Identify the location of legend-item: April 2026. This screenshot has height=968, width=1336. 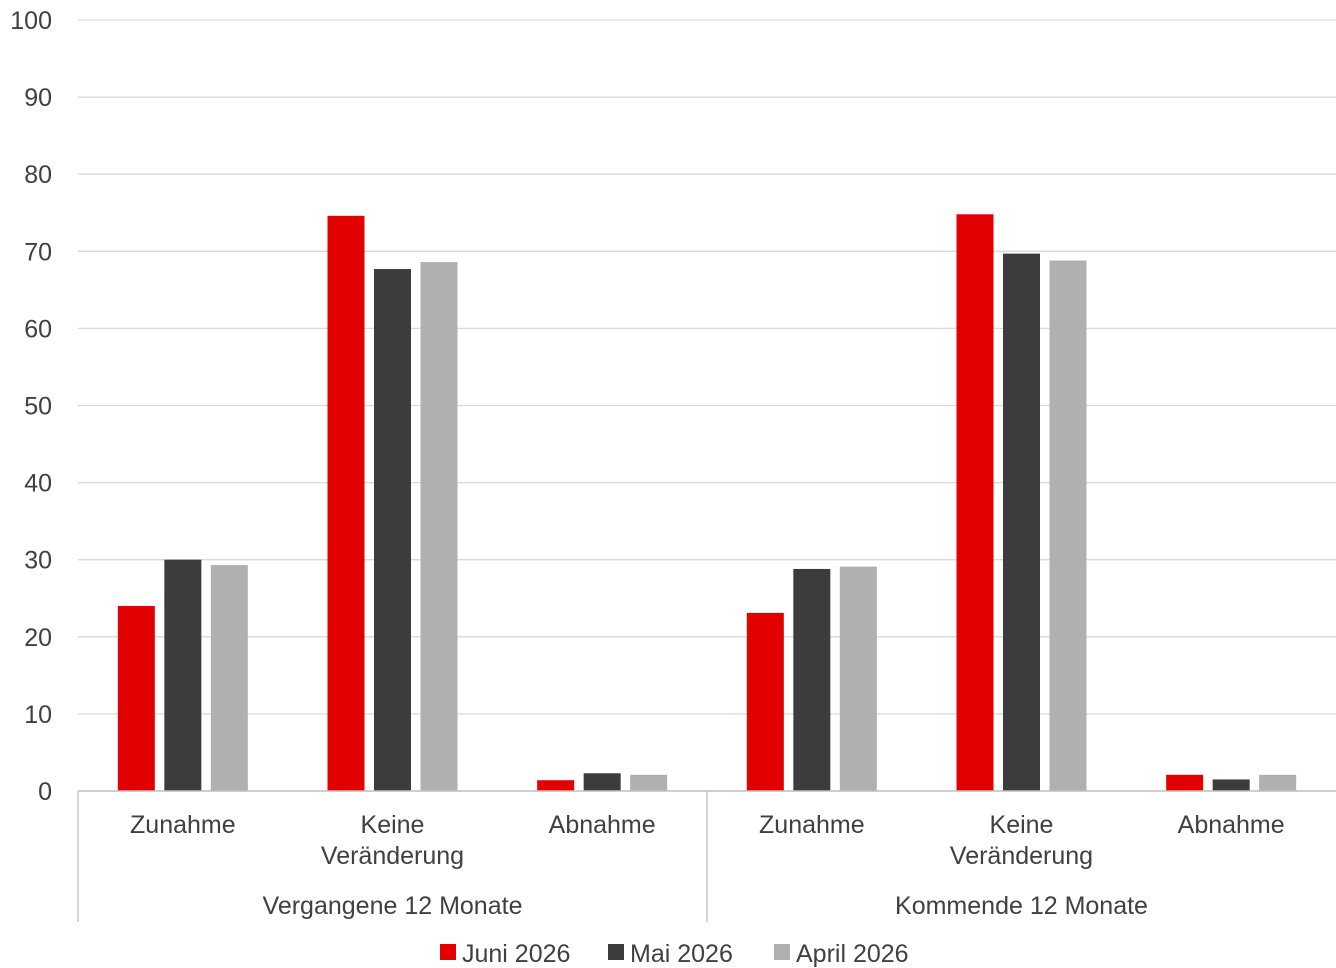
(841, 954).